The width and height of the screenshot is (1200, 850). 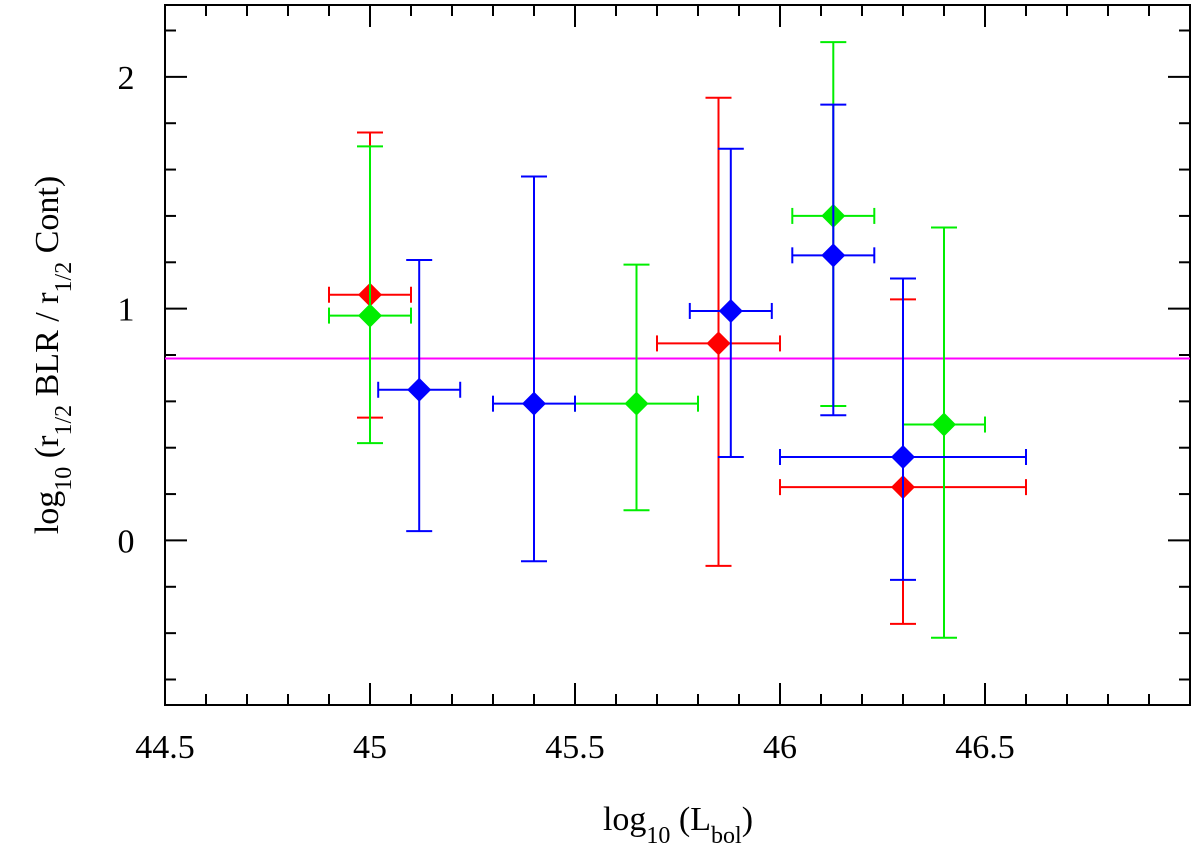 I want to click on y-axis-label: log10 (r1/2 BLR / r1/2 Cont), so click(x=53, y=355).